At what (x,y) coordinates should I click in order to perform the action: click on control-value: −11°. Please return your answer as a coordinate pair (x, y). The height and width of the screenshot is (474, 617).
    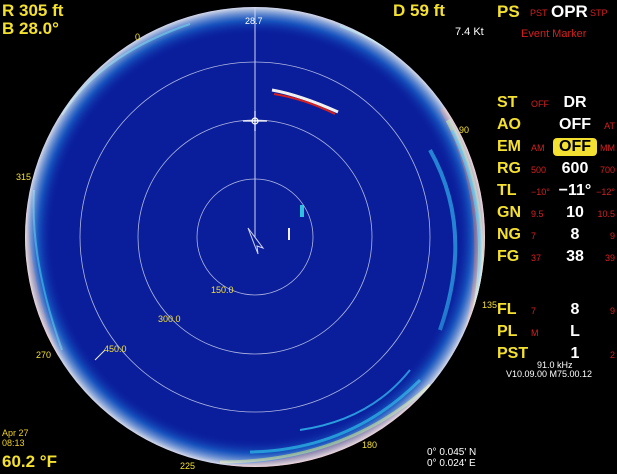
    Looking at the image, I should click on (575, 190).